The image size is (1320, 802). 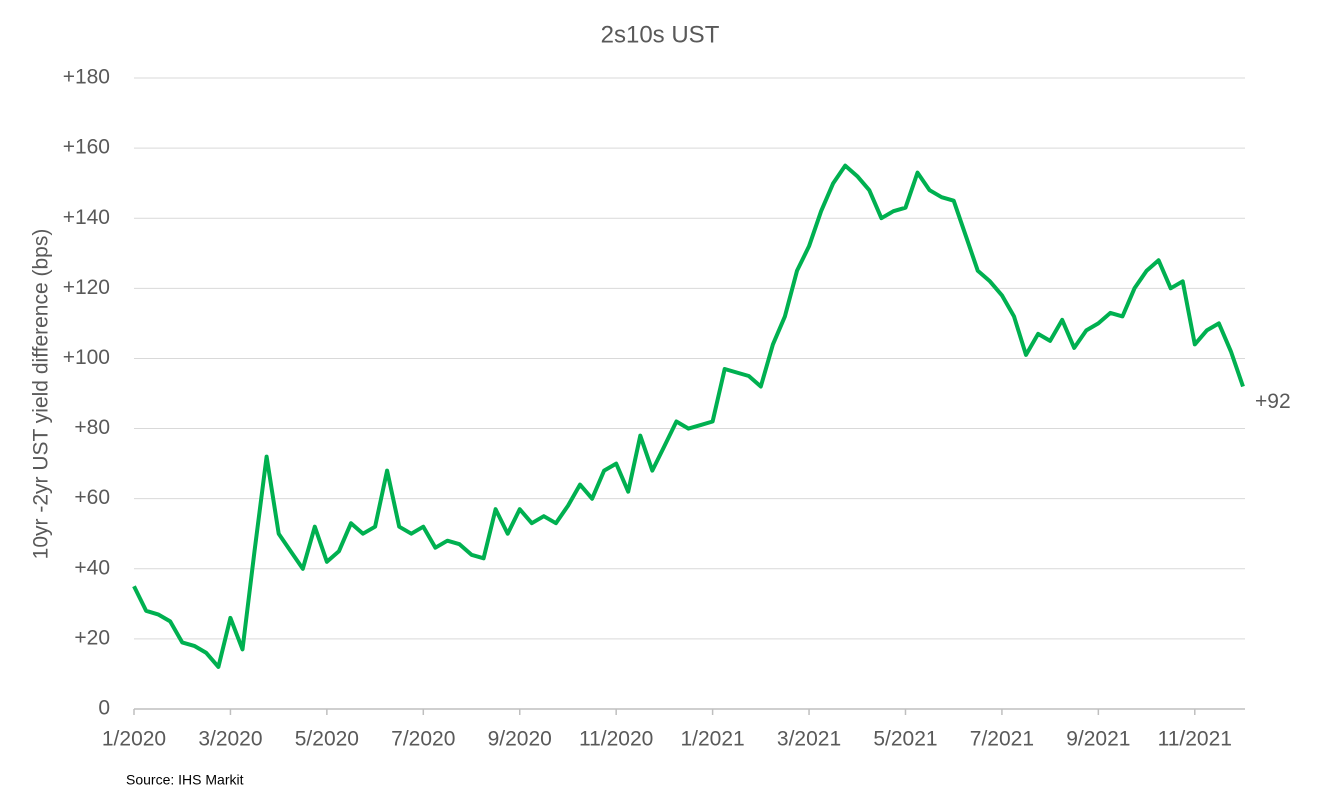 What do you see at coordinates (327, 739) in the screenshot?
I see `x-tick-label: 5/2020` at bounding box center [327, 739].